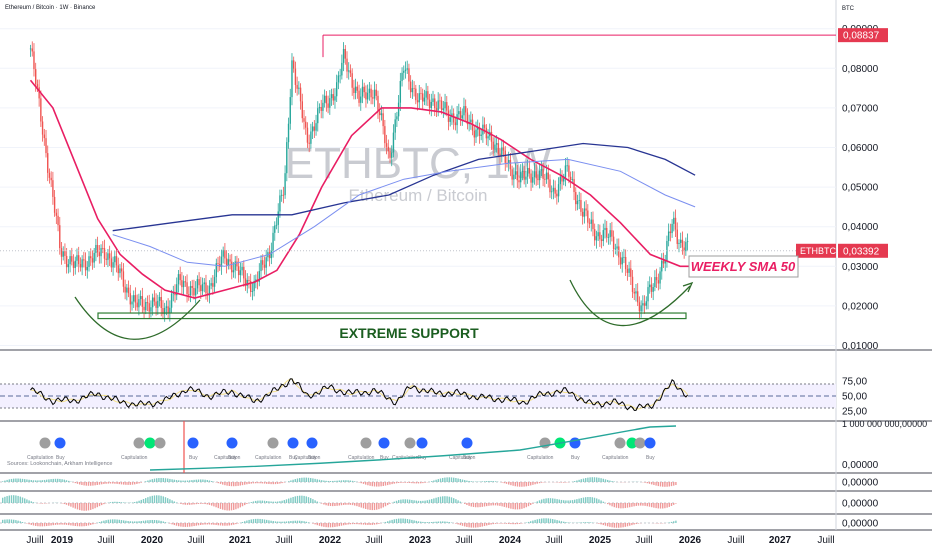 Image resolution: width=932 pixels, height=550 pixels. I want to click on last-symbol-box, so click(816, 250).